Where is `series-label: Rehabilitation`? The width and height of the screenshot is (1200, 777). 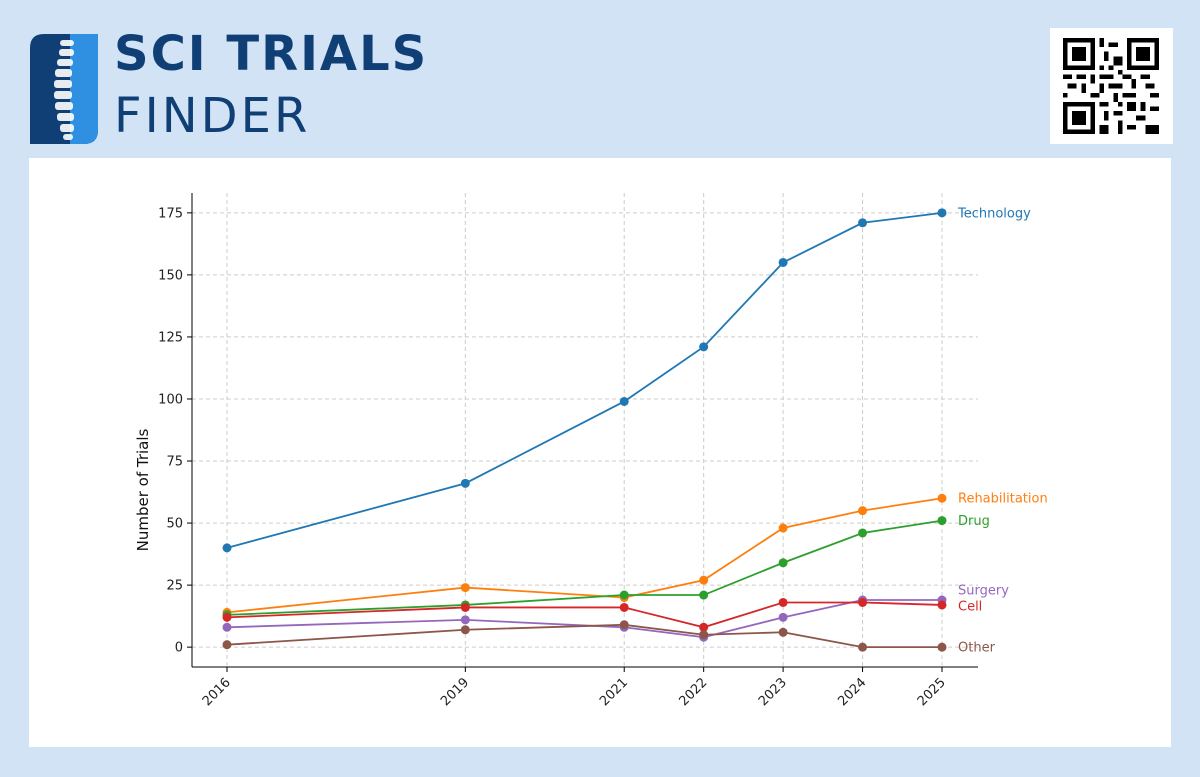 series-label: Rehabilitation is located at coordinates (1003, 499).